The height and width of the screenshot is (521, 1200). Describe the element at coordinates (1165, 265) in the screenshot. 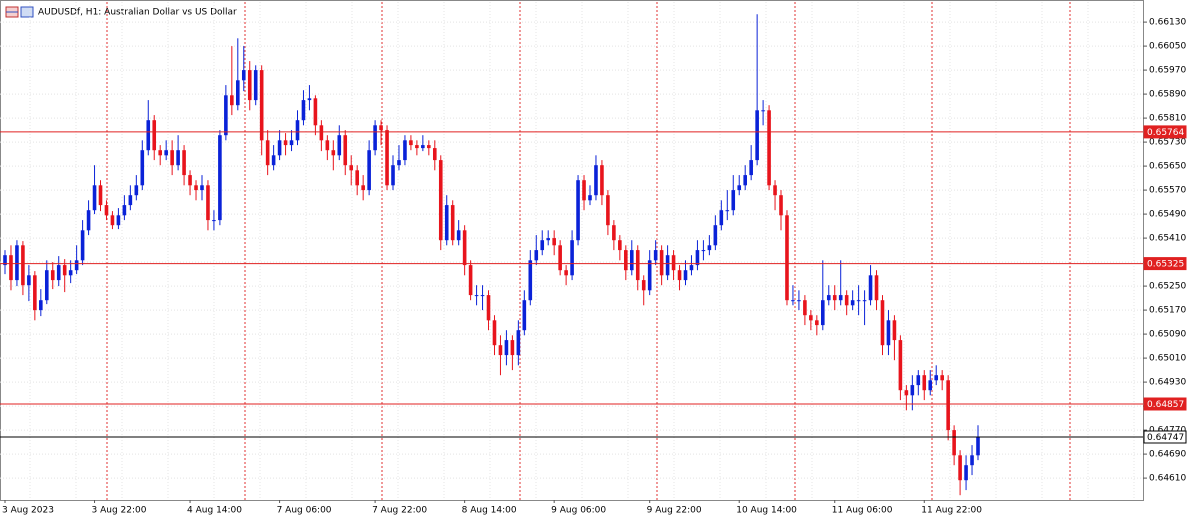

I see `level-label: 0.65325` at that location.